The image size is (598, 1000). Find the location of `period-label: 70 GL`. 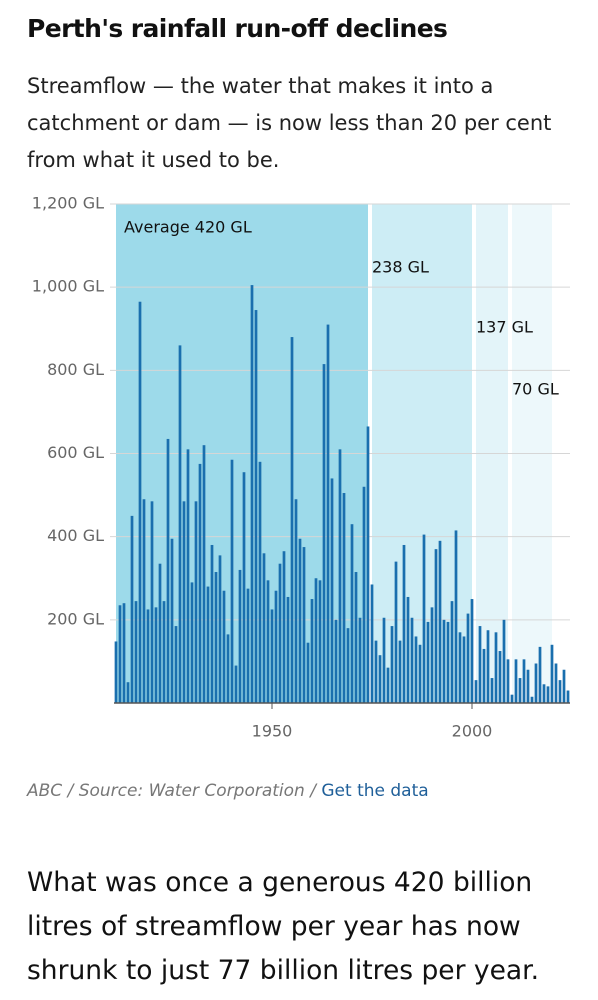

period-label: 70 GL is located at coordinates (535, 389).